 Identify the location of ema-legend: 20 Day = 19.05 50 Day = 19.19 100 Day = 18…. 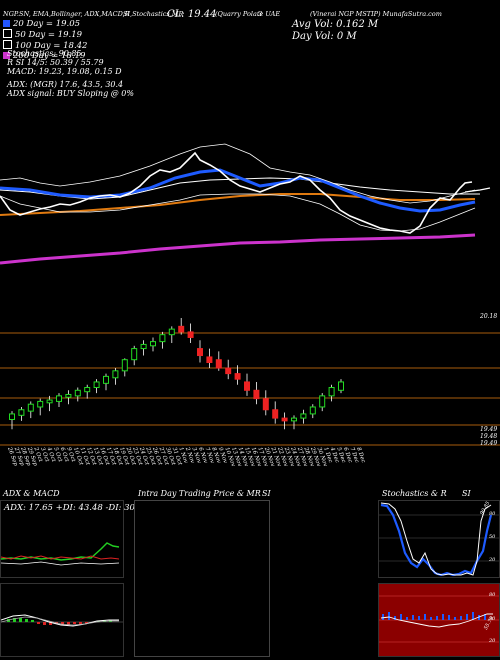
(45, 40).